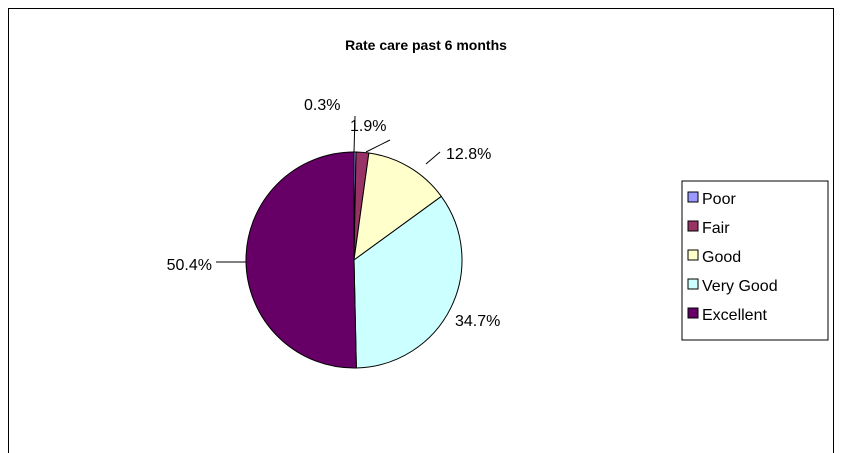 Image resolution: width=842 pixels, height=453 pixels. What do you see at coordinates (408, 282) in the screenshot?
I see `pie-slice-very-good` at bounding box center [408, 282].